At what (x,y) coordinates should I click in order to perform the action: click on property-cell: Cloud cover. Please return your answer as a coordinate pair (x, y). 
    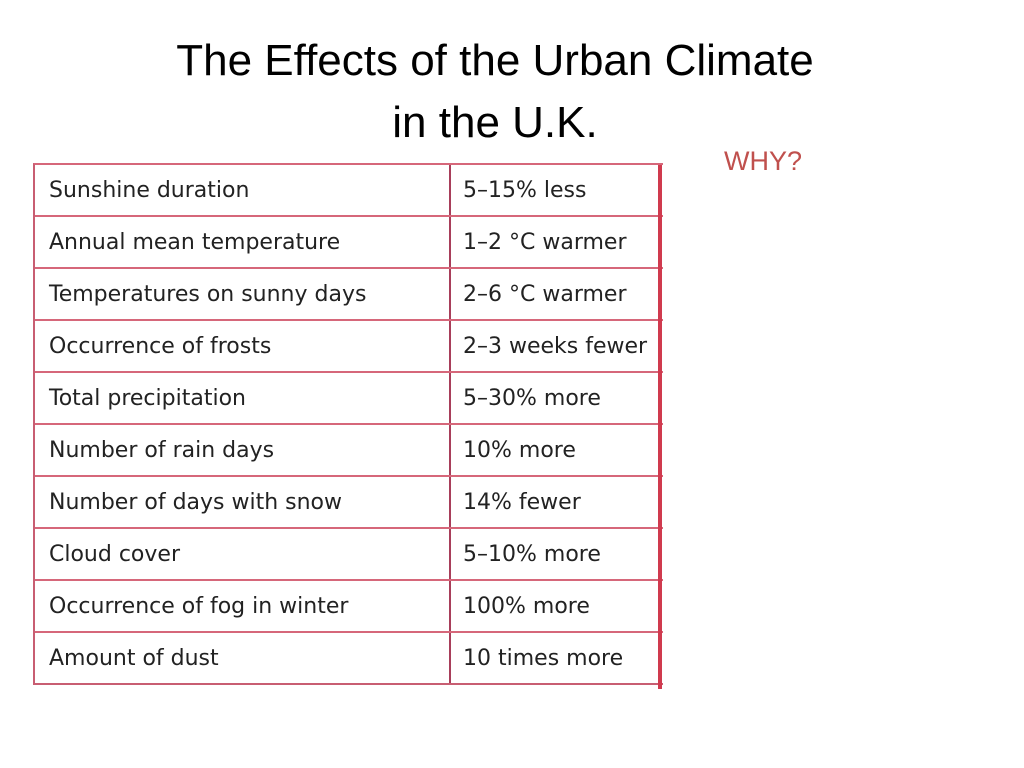
    Looking at the image, I should click on (243, 554).